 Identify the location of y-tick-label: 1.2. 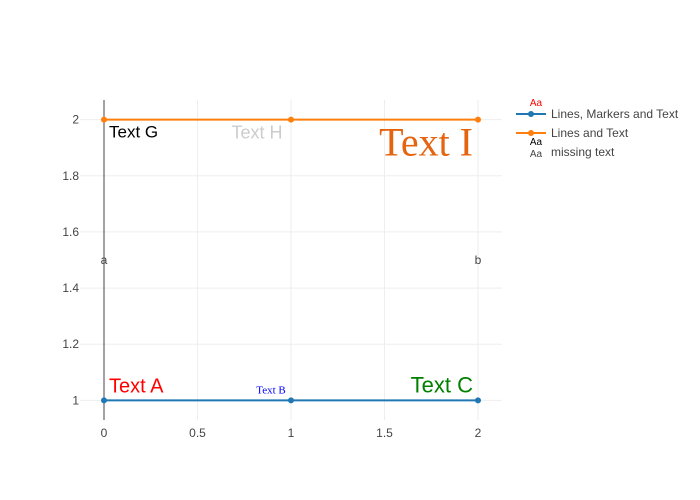
(70, 344).